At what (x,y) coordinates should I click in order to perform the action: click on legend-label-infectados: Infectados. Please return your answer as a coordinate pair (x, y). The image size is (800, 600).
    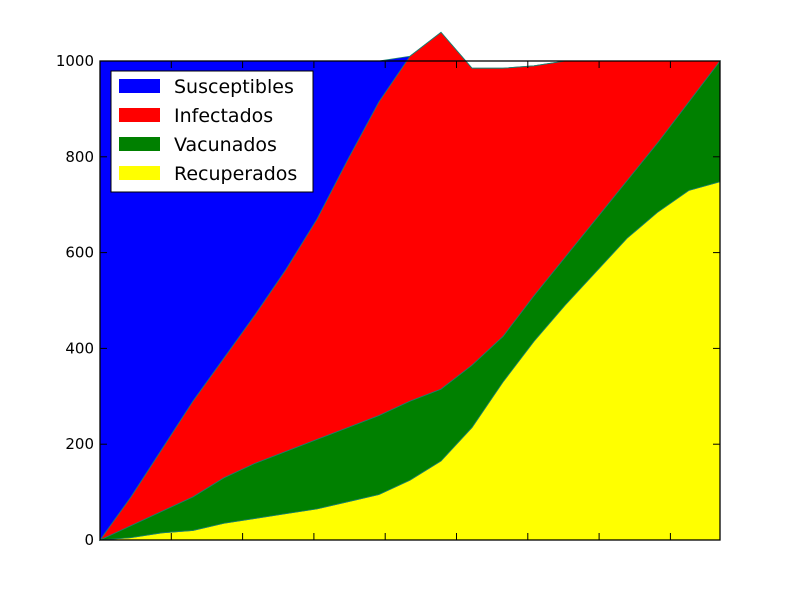
    Looking at the image, I should click on (223, 116).